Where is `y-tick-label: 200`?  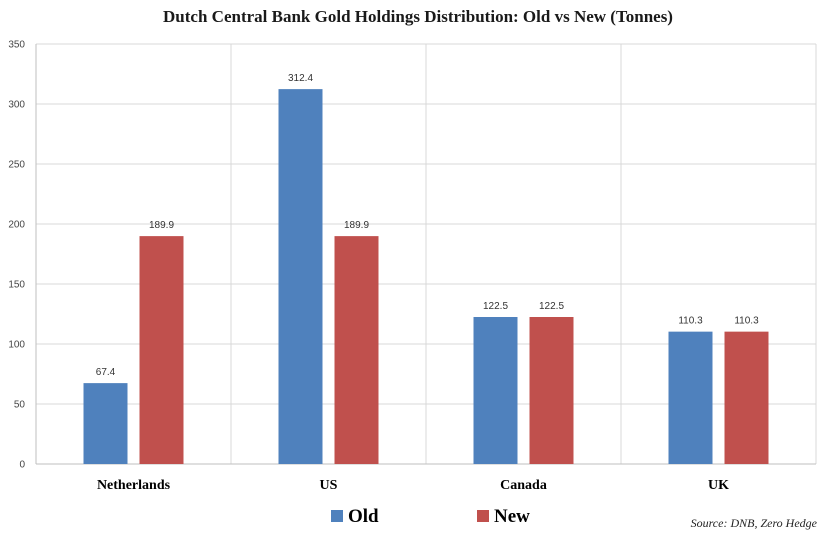 y-tick-label: 200 is located at coordinates (16, 225).